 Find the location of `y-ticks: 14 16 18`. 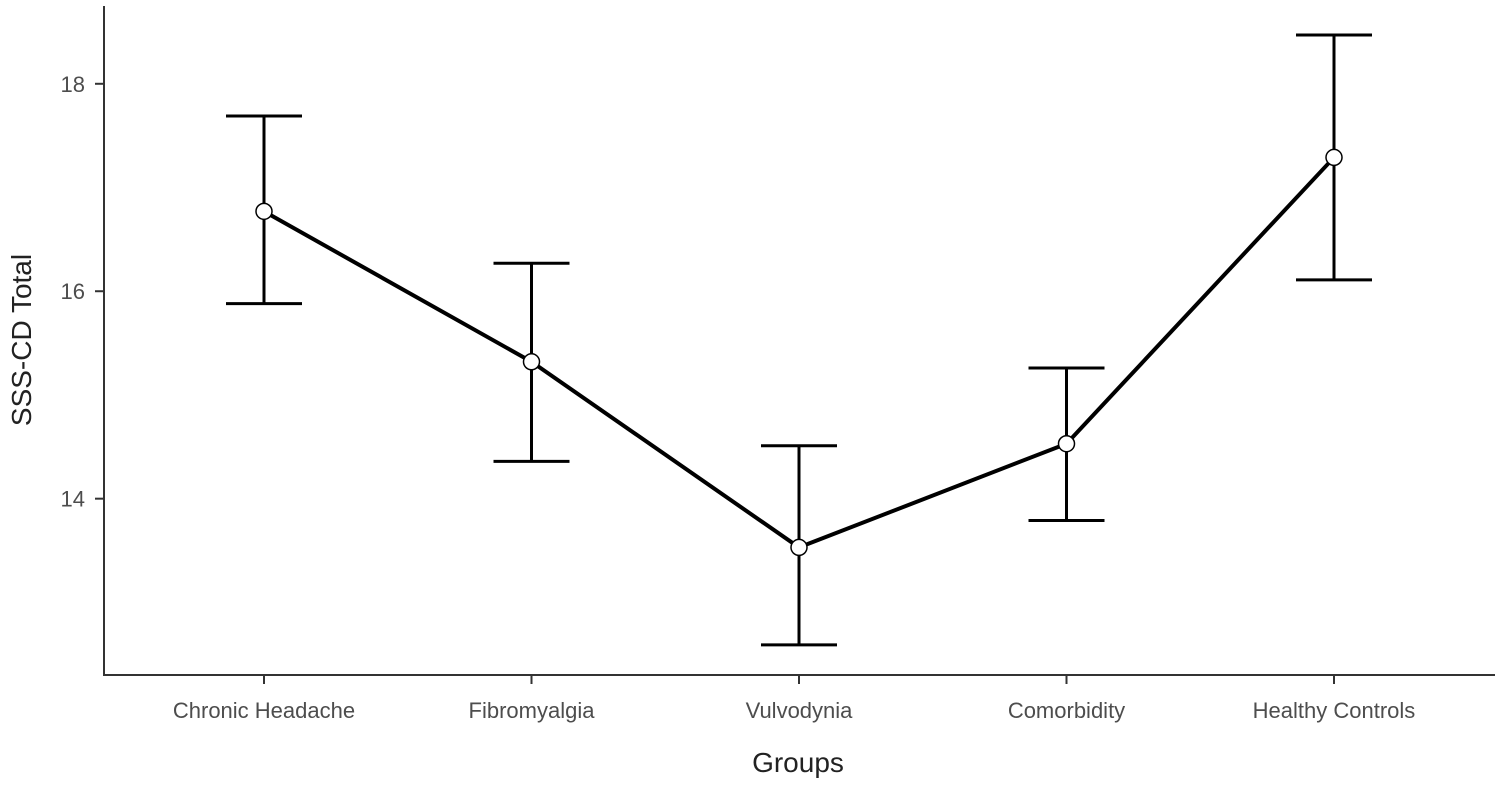

y-ticks: 14 16 18 is located at coordinates (82, 292).